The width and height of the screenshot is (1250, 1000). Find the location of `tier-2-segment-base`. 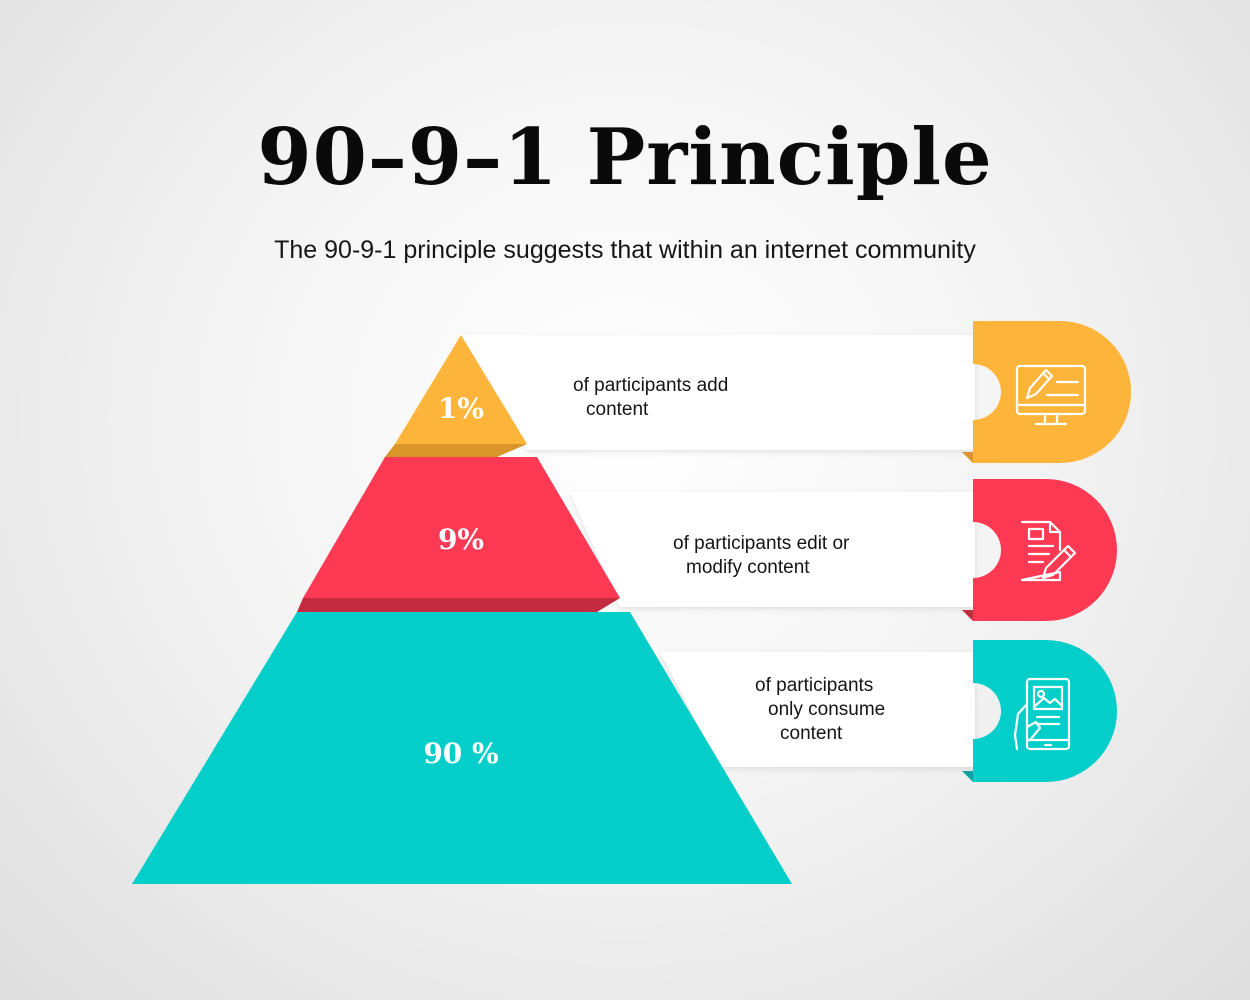

tier-2-segment-base is located at coordinates (458, 605).